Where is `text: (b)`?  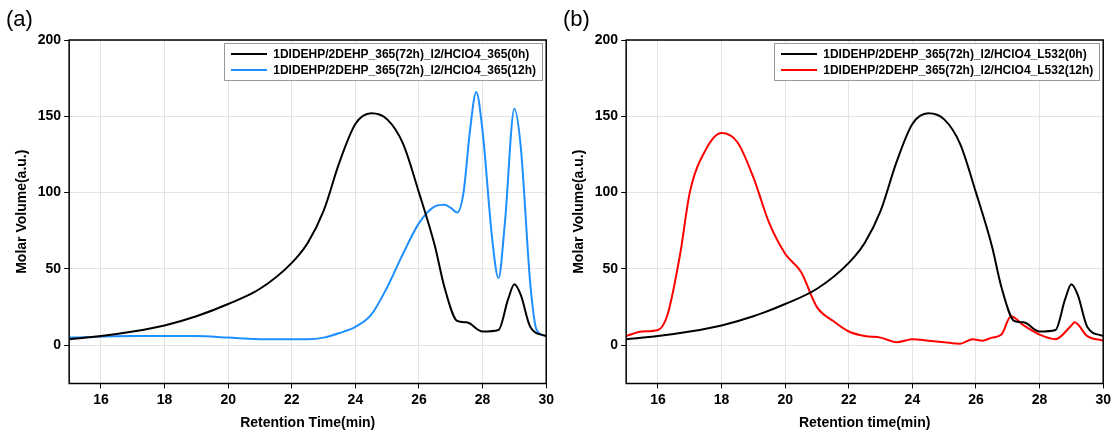
text: (b) is located at coordinates (576, 19).